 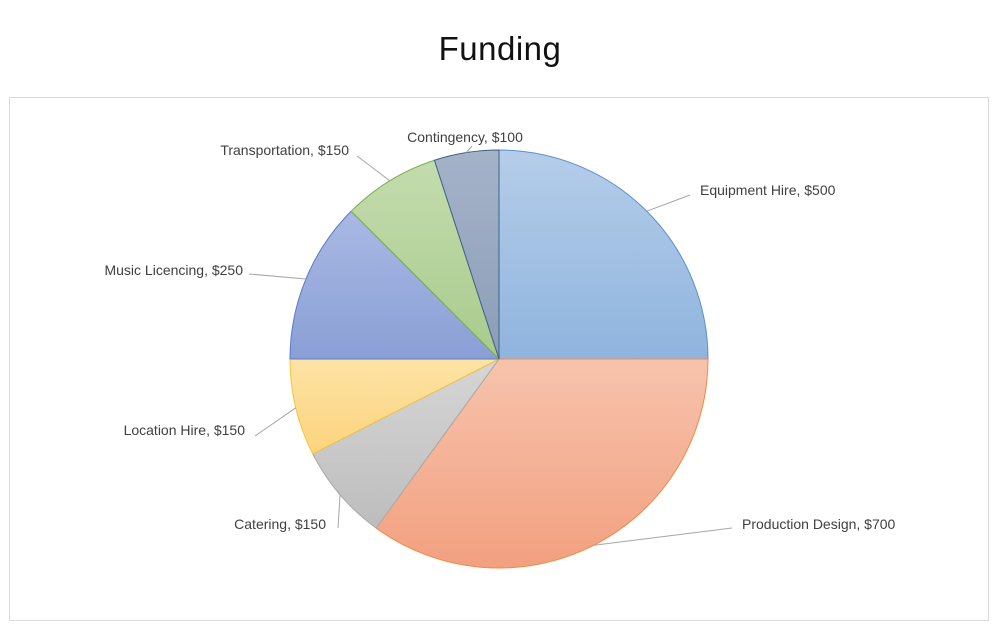 What do you see at coordinates (394, 406) in the screenshot?
I see `pie-slice-location-hire` at bounding box center [394, 406].